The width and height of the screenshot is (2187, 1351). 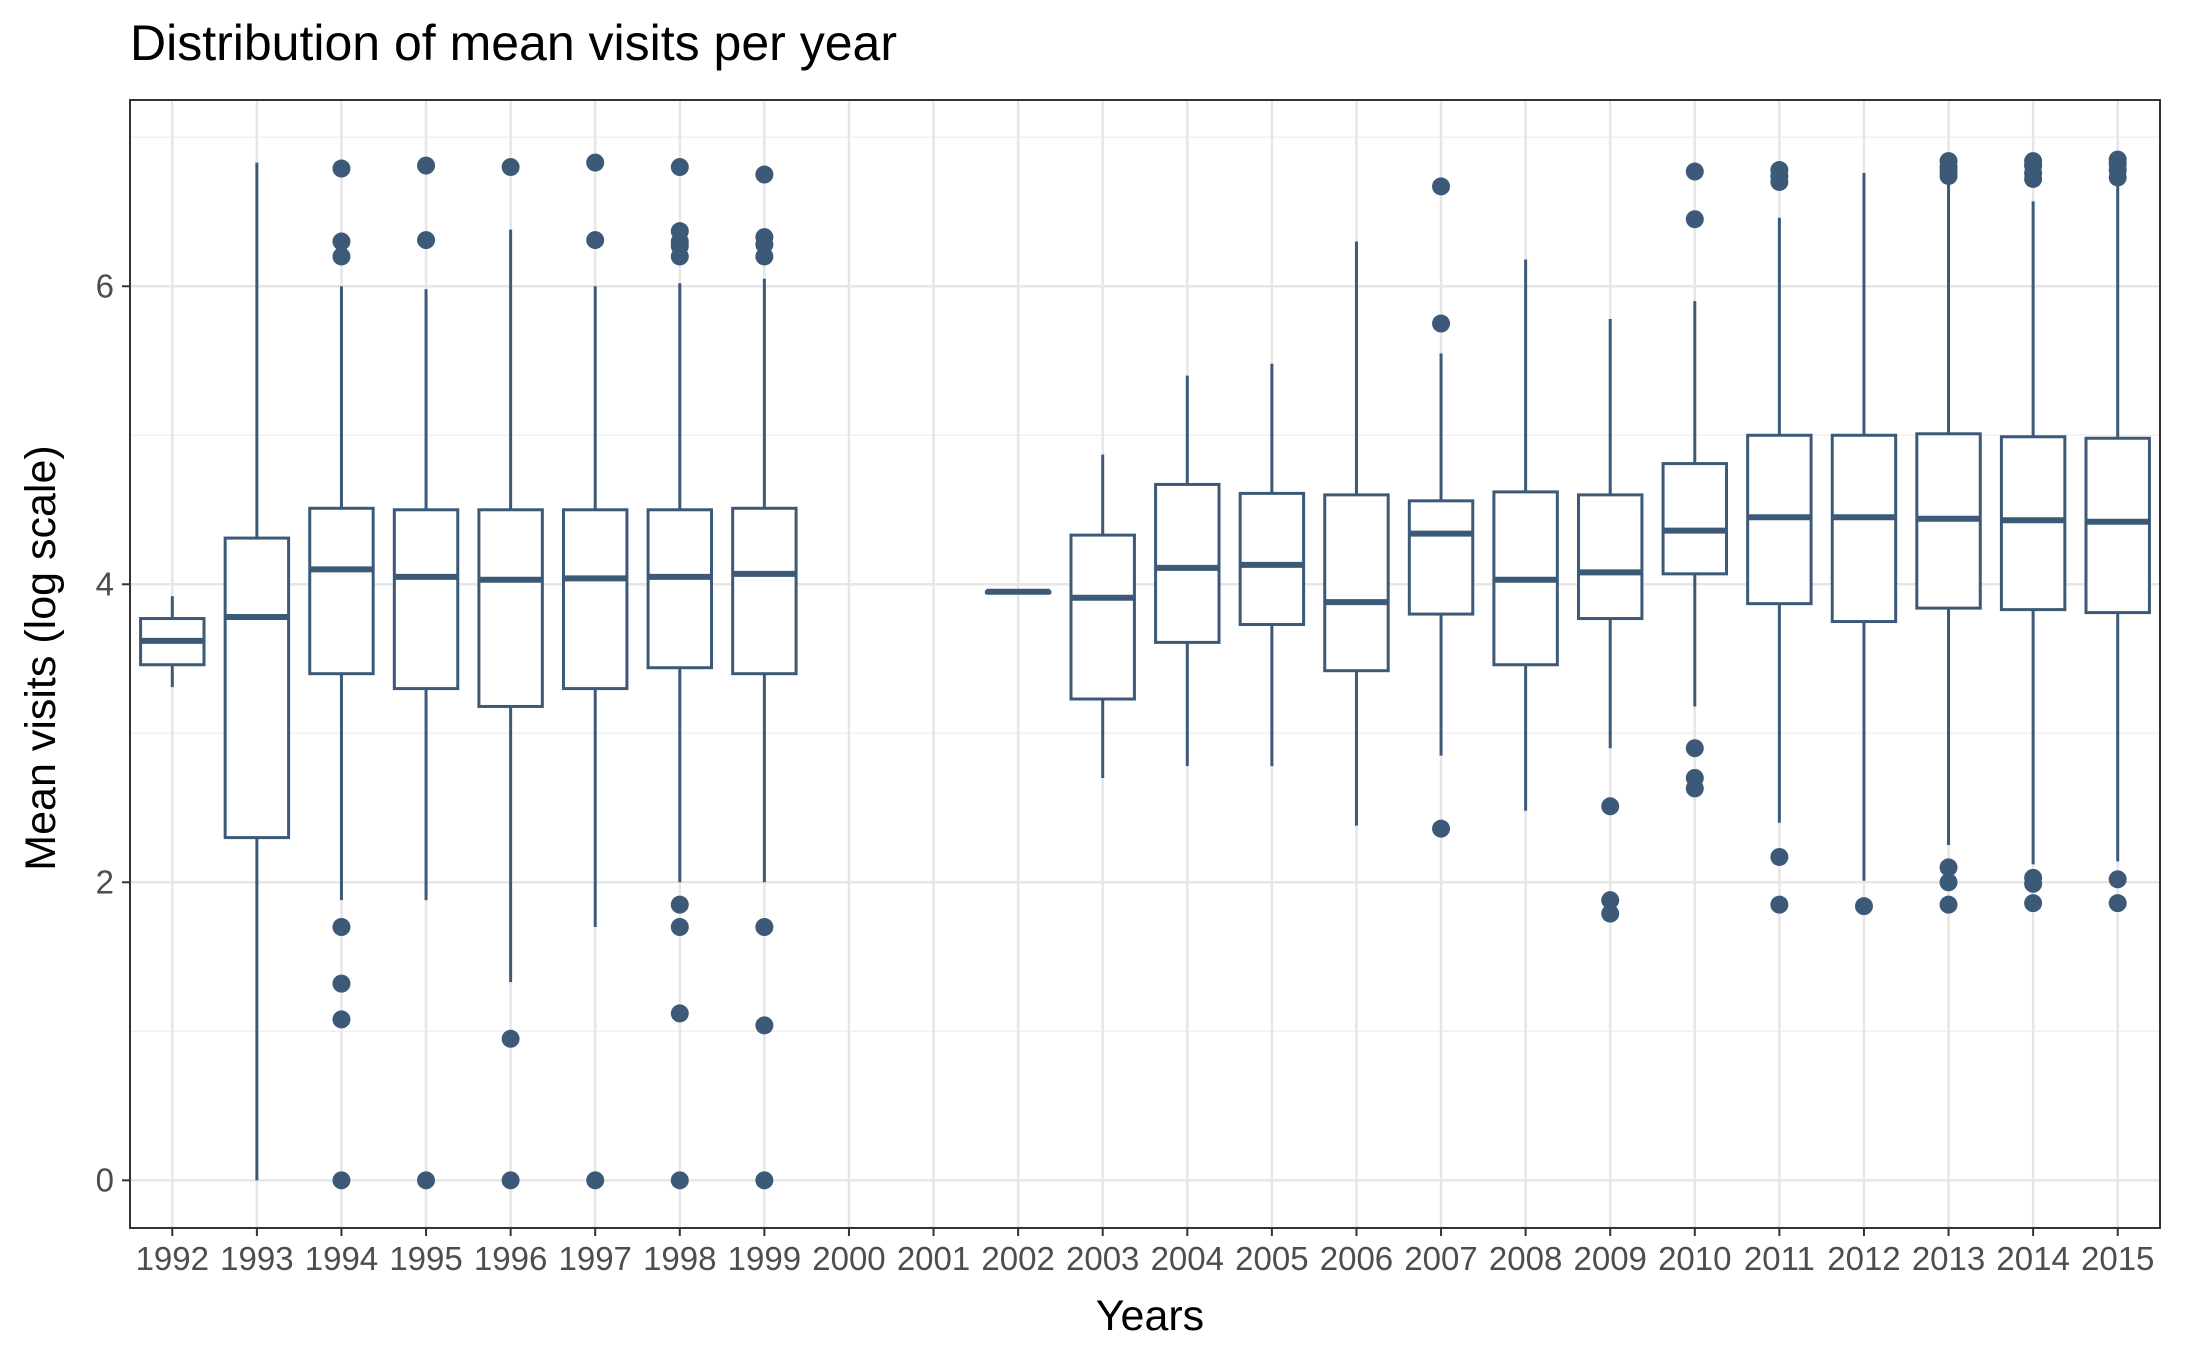 What do you see at coordinates (1779, 537) in the screenshot?
I see `box-2011` at bounding box center [1779, 537].